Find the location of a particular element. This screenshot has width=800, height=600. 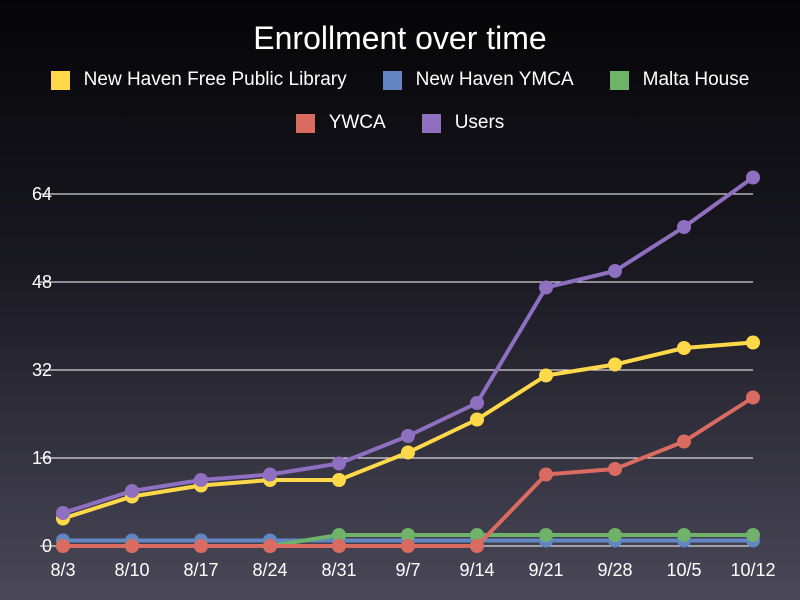

legend-swatch-library is located at coordinates (60, 80).